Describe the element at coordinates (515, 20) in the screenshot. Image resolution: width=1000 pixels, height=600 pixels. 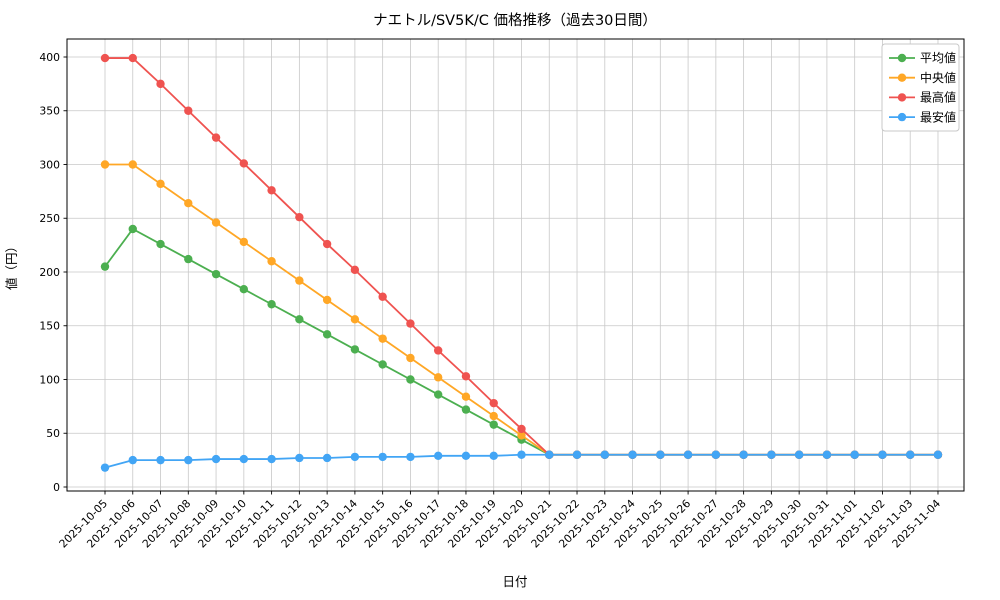
I see `chart-title: ナエトル/SV5K/C 価格推移（過去30日間）` at that location.